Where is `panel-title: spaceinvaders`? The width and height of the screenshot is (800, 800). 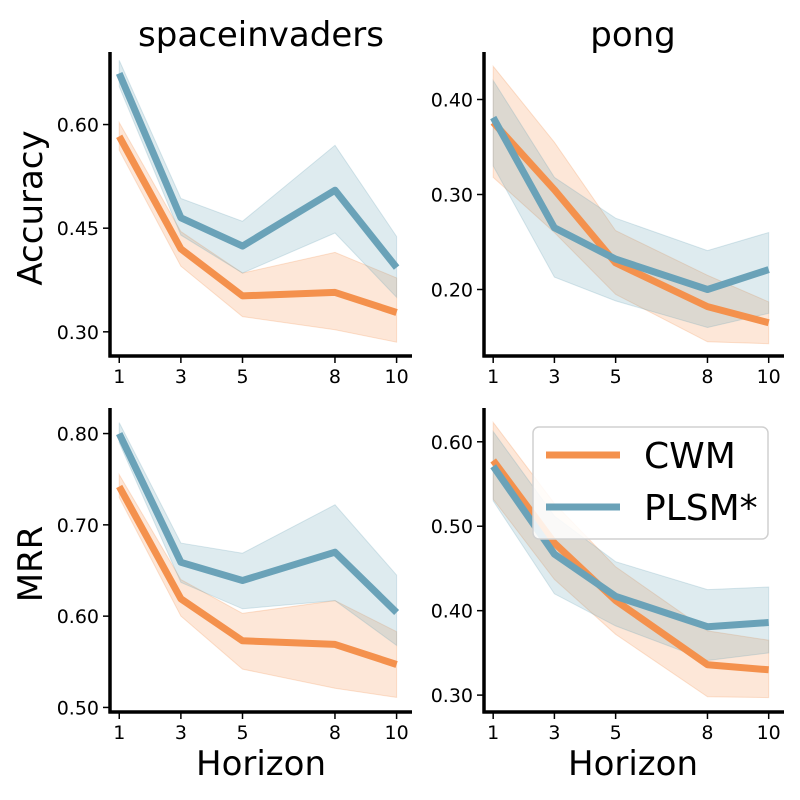 panel-title: spaceinvaders is located at coordinates (261, 35).